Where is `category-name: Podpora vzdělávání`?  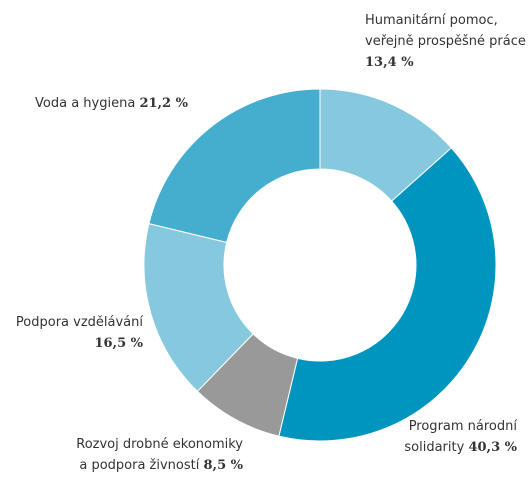
category-name: Podpora vzdělávání is located at coordinates (79, 322).